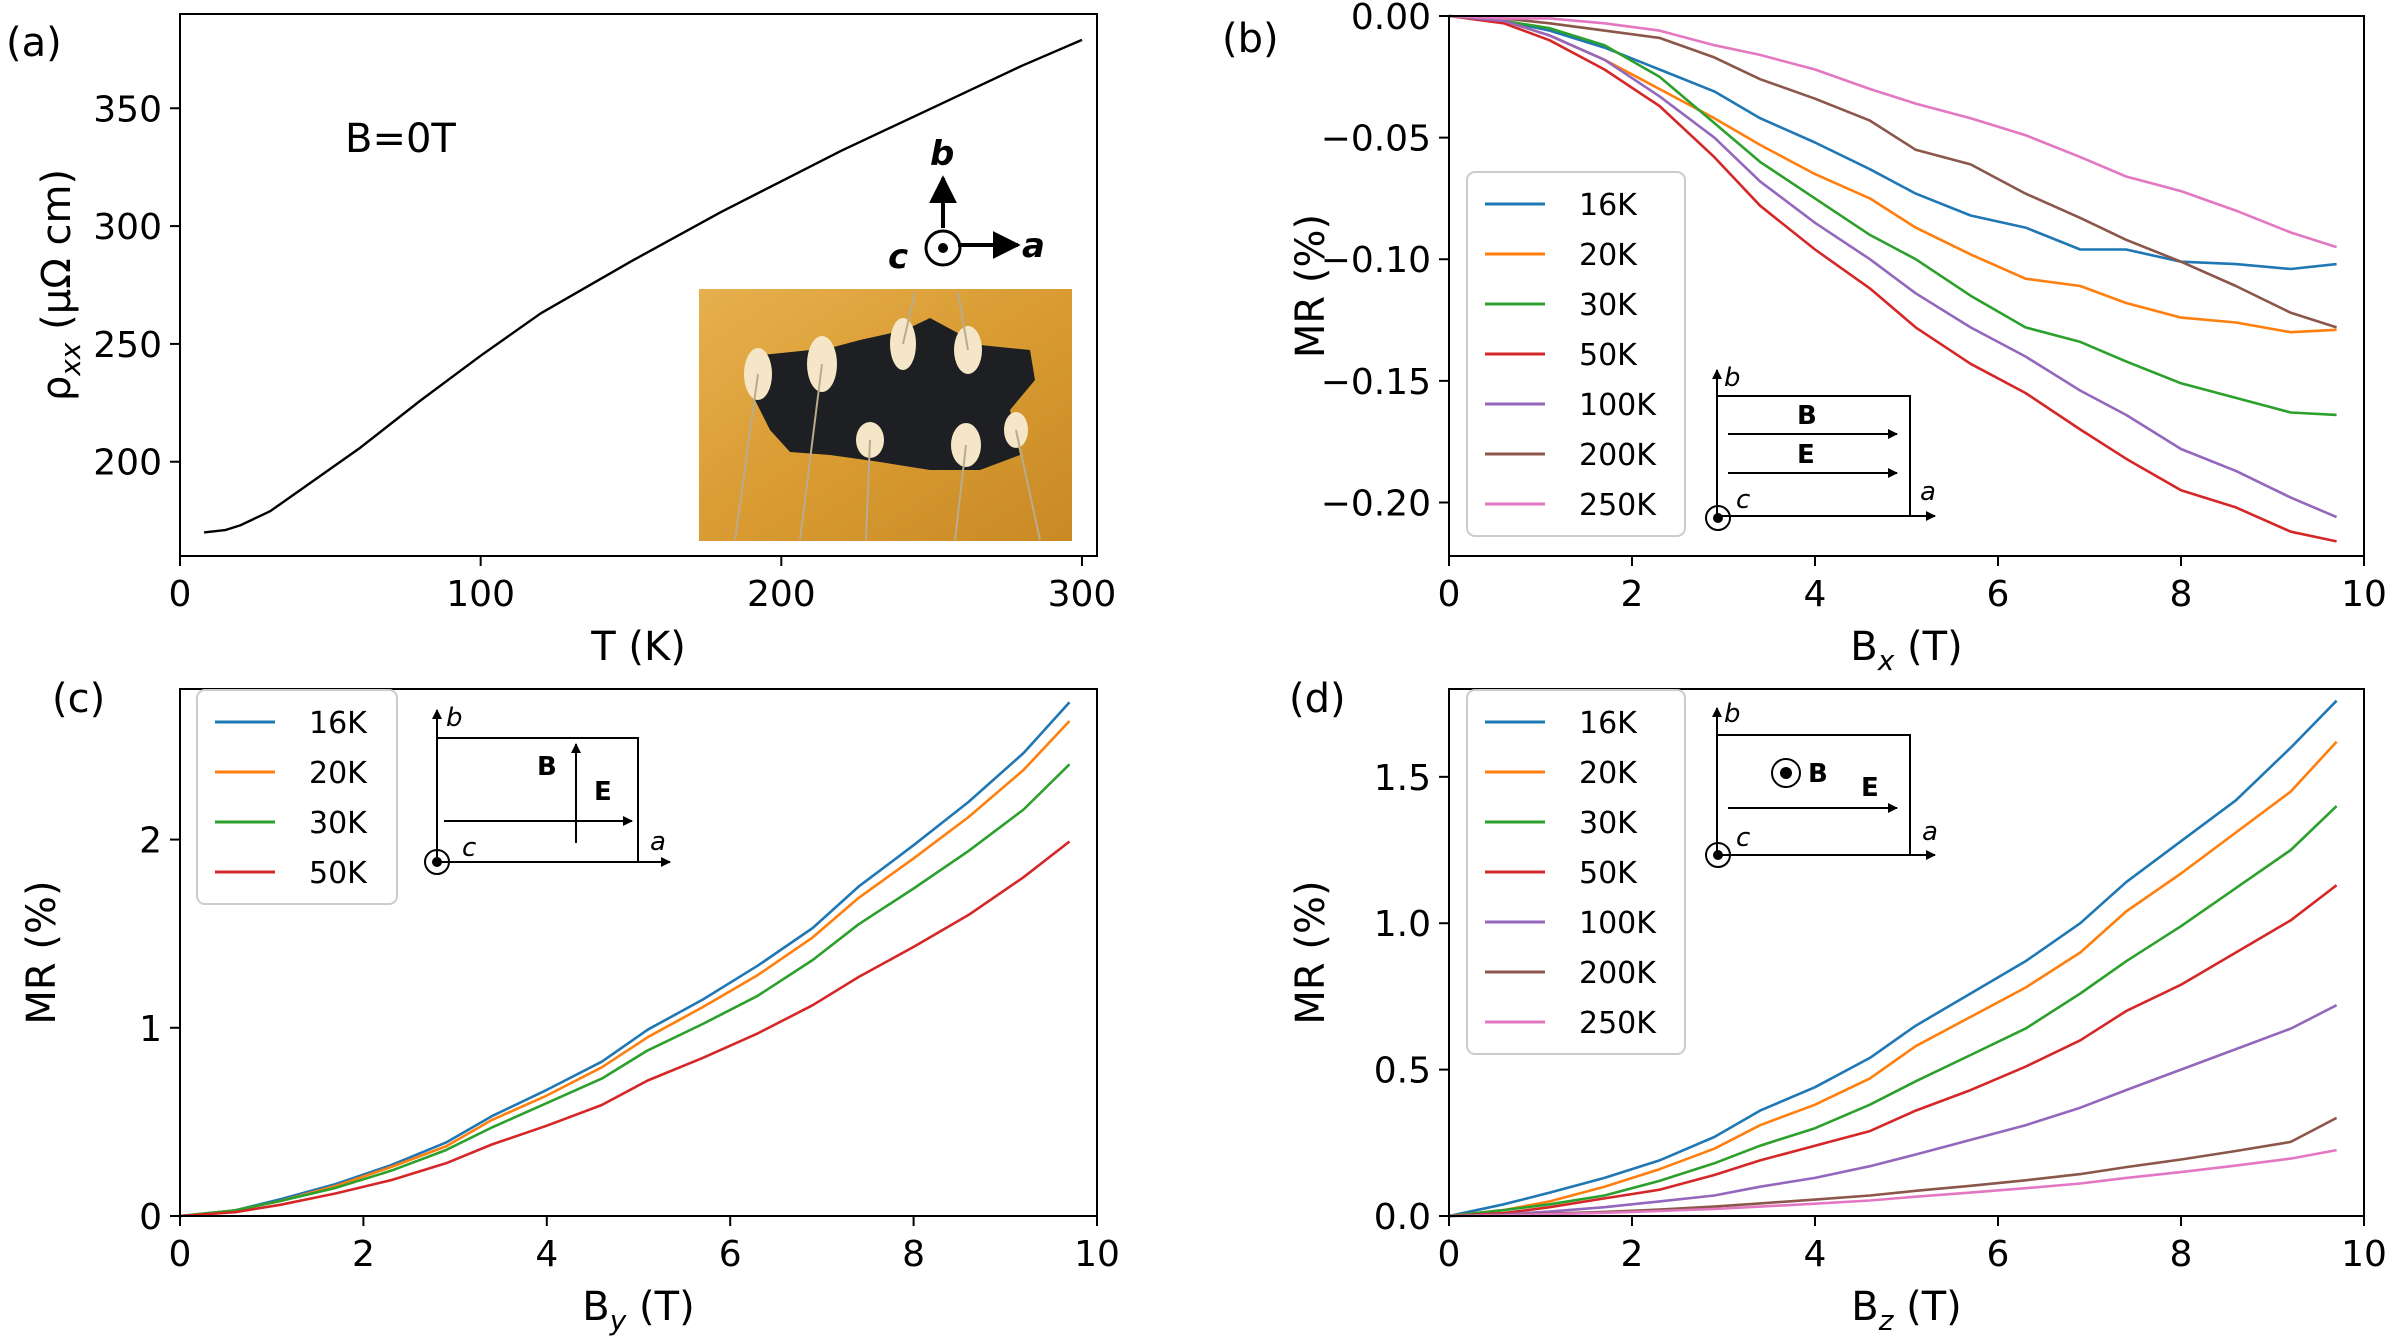 The width and height of the screenshot is (2392, 1344). I want to click on legend-entry: 20K, so click(1608, 773).